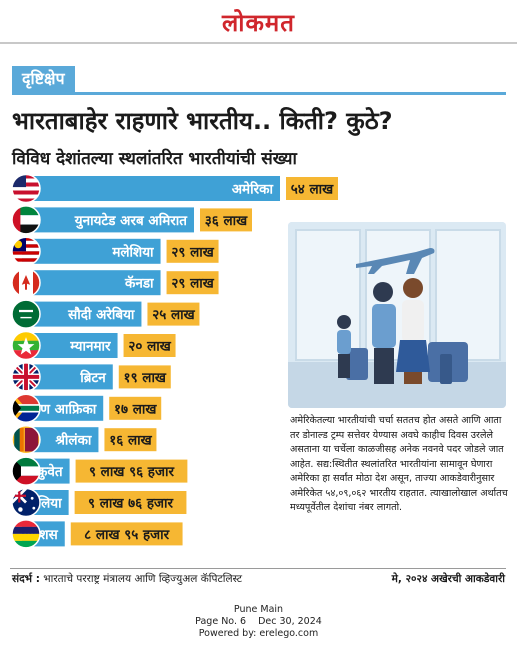 Image resolution: width=517 pixels, height=646 pixels. I want to click on value-label: ९ लाख ९६ हजार, so click(132, 472).